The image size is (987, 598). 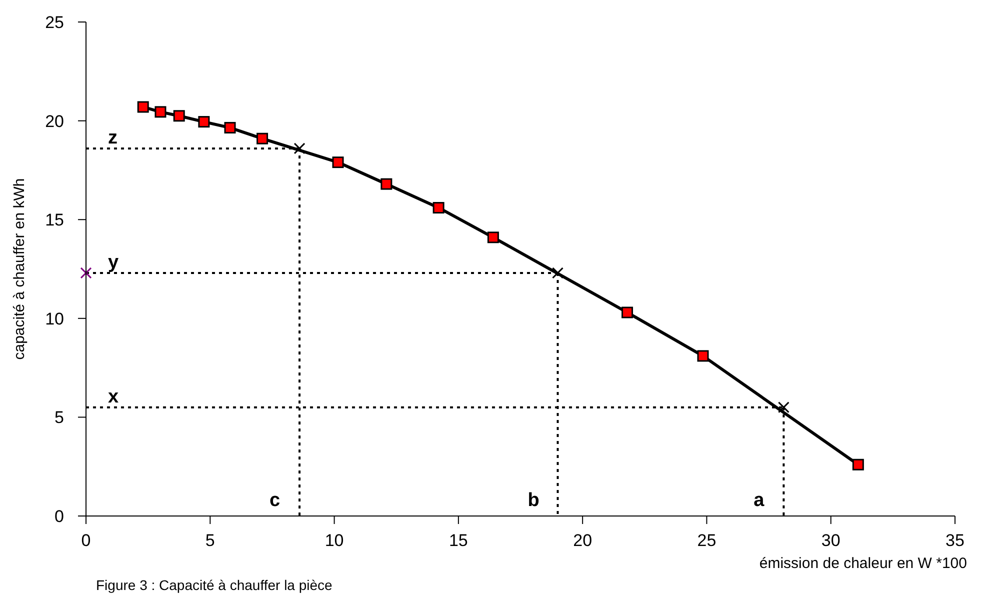 What do you see at coordinates (59, 516) in the screenshot?
I see `y-tick-label: 0` at bounding box center [59, 516].